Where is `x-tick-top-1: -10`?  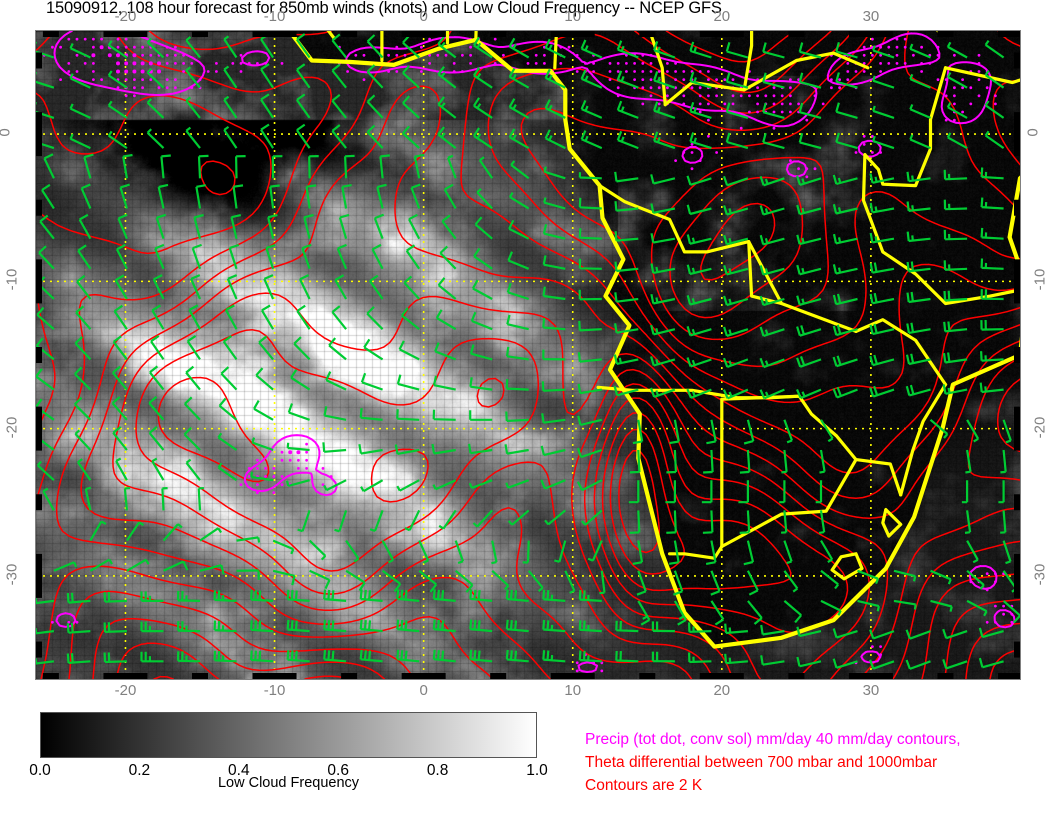 x-tick-top-1: -10 is located at coordinates (274, 16).